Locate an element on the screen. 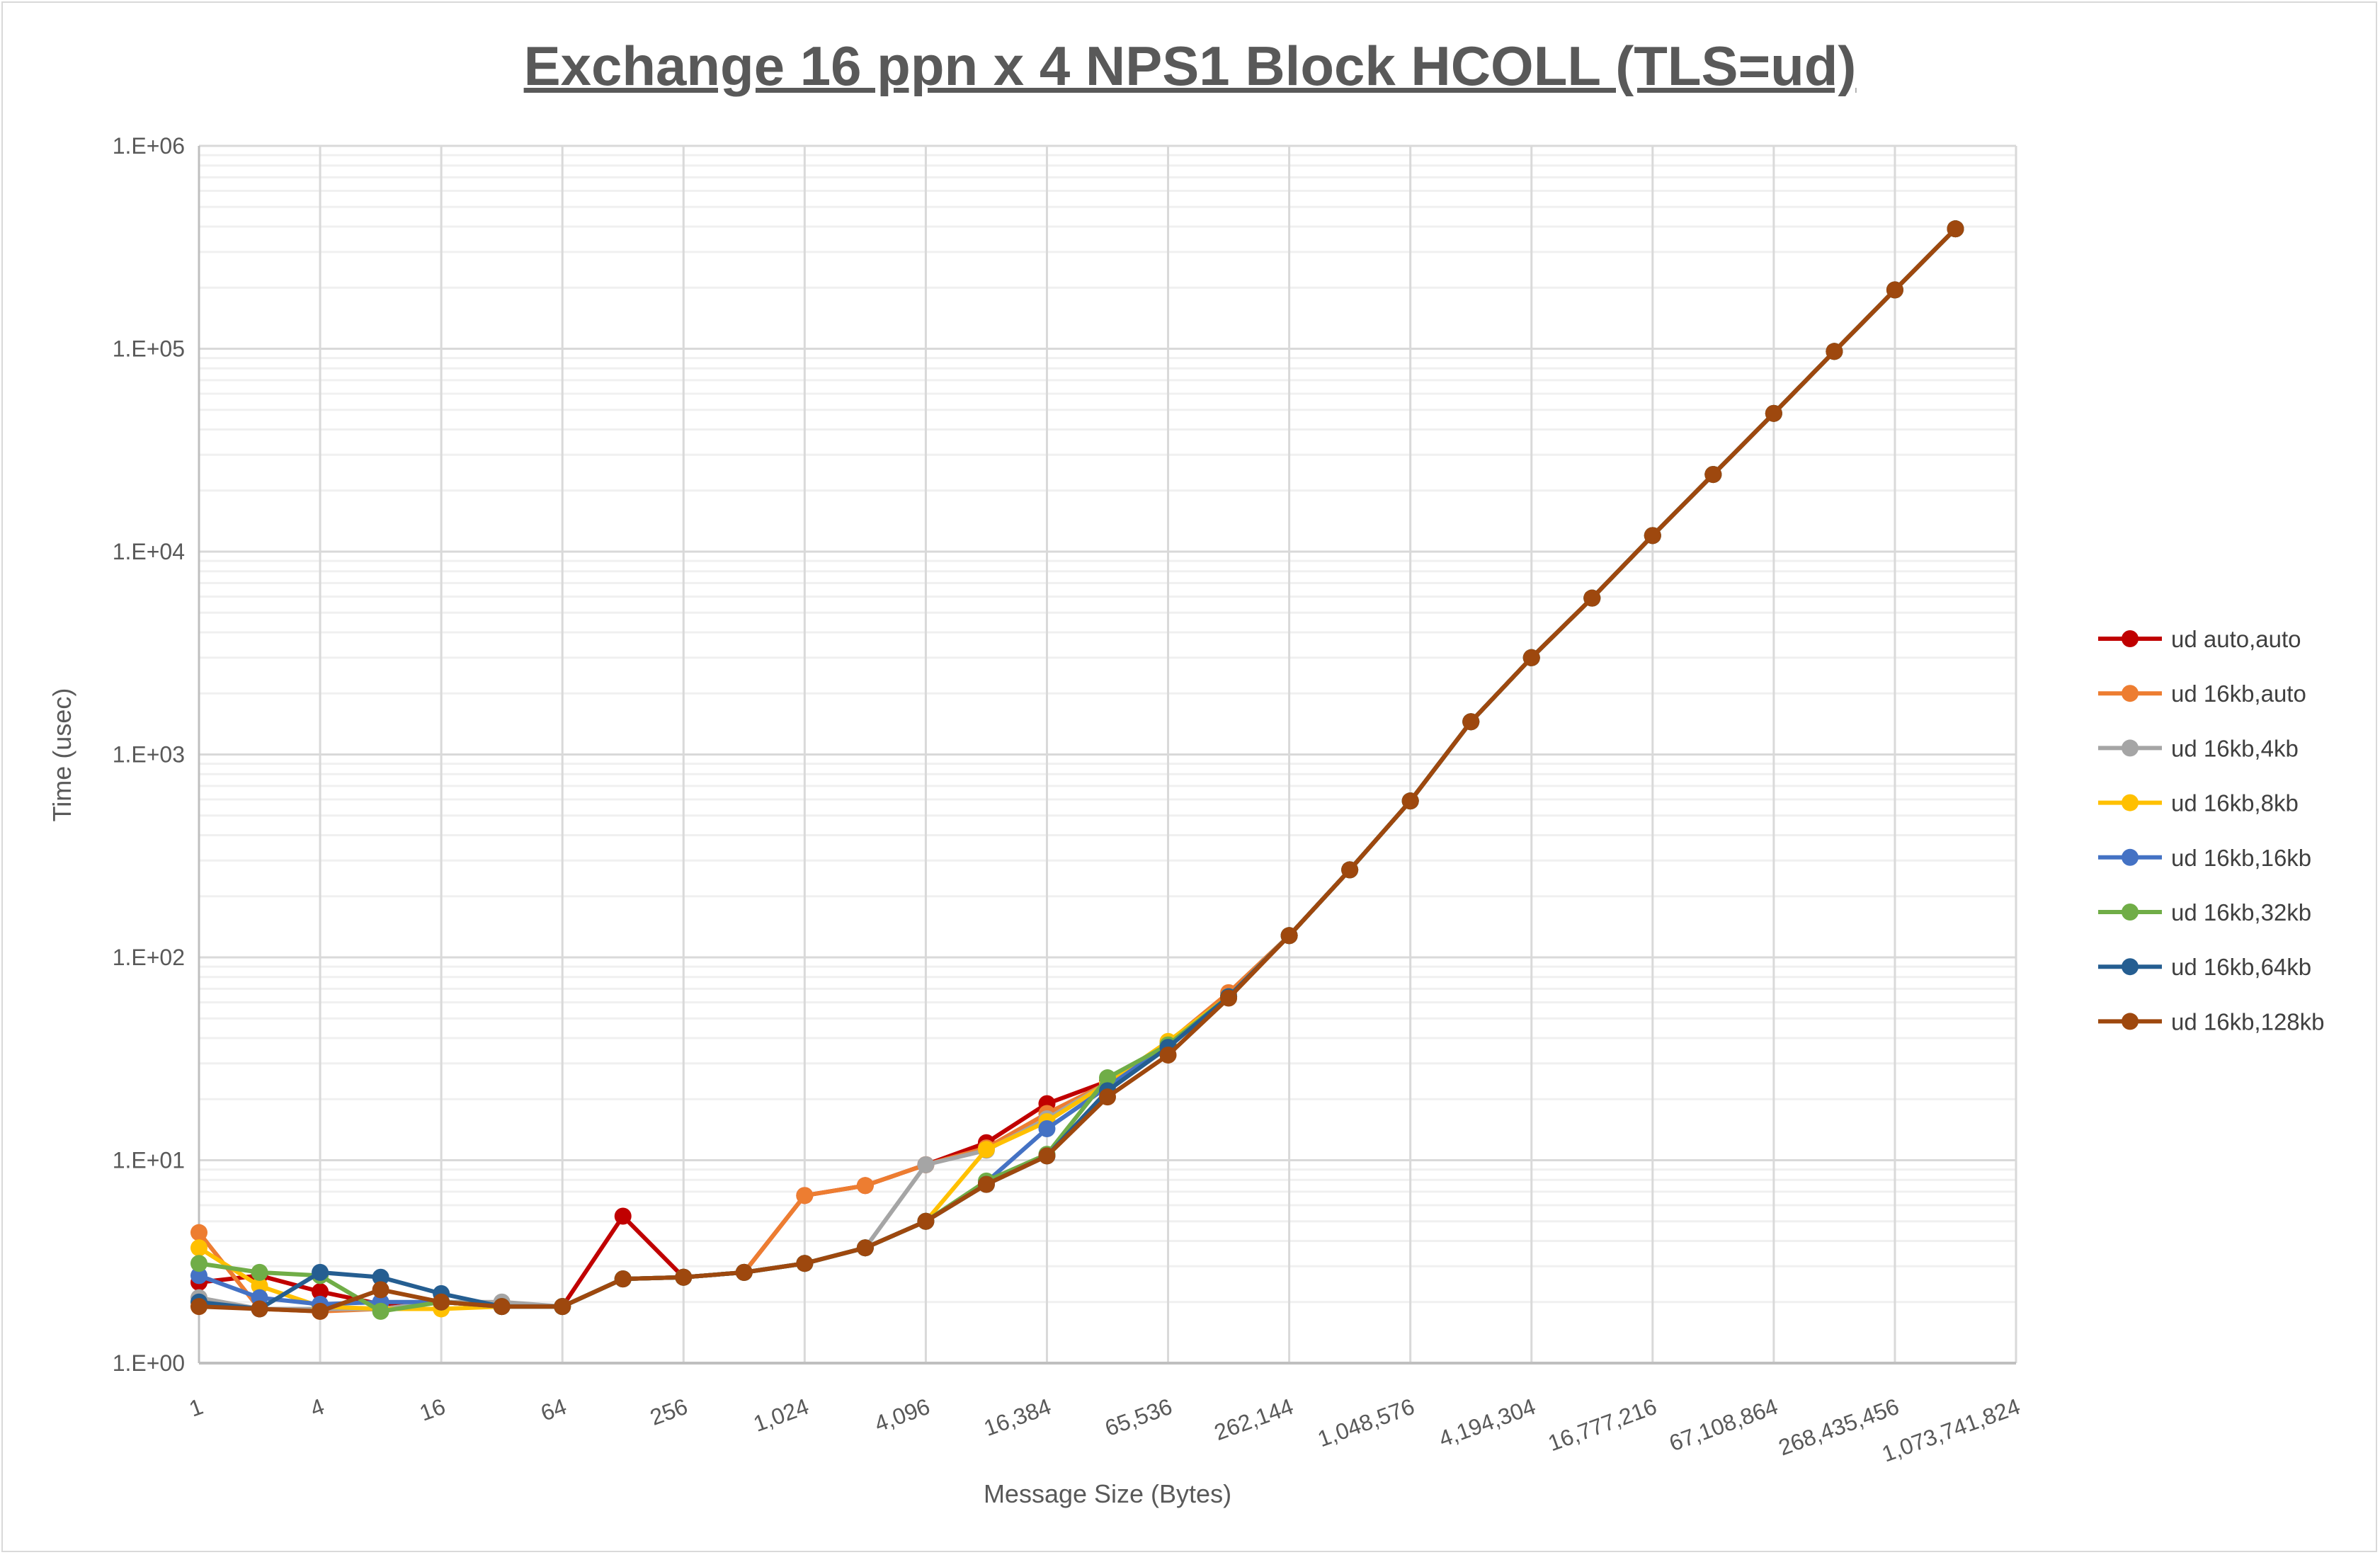  legend-item: ud 16kb,64kb is located at coordinates (2204, 967).